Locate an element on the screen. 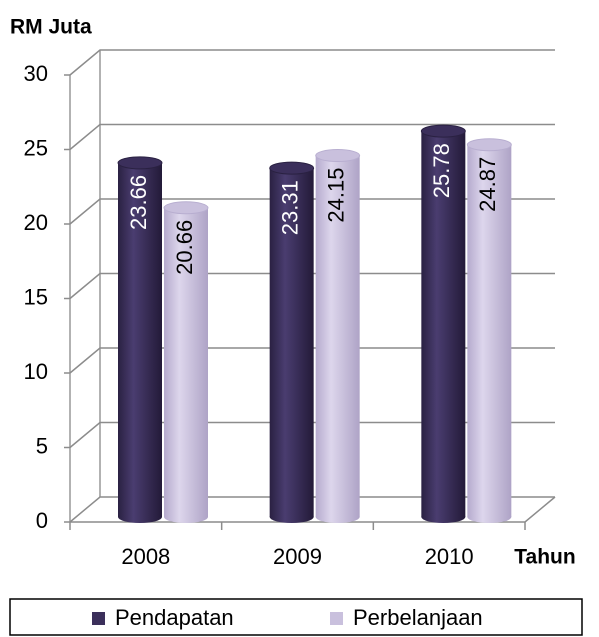 The width and height of the screenshot is (599, 637). y-tick-label: 10 is located at coordinates (36, 371).